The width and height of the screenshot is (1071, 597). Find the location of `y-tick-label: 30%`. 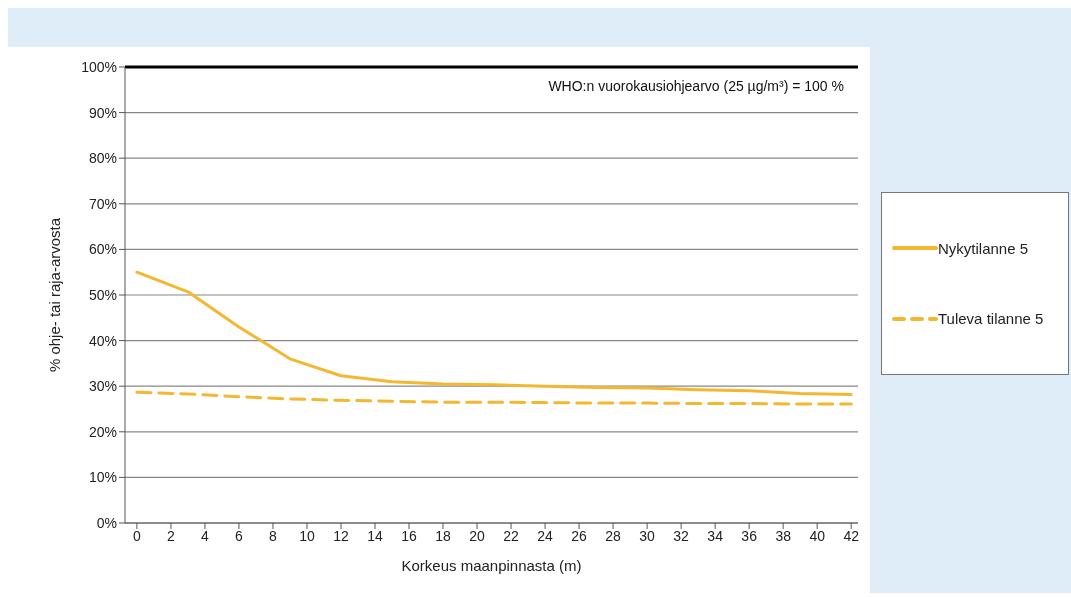

y-tick-label: 30% is located at coordinates (102, 386).